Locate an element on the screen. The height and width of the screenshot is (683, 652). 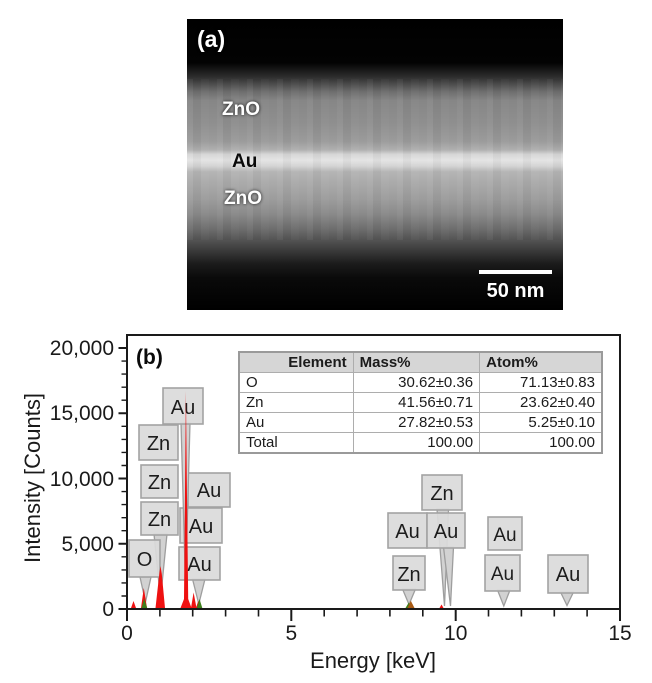
x-tick-5: 5 is located at coordinates (291, 633).